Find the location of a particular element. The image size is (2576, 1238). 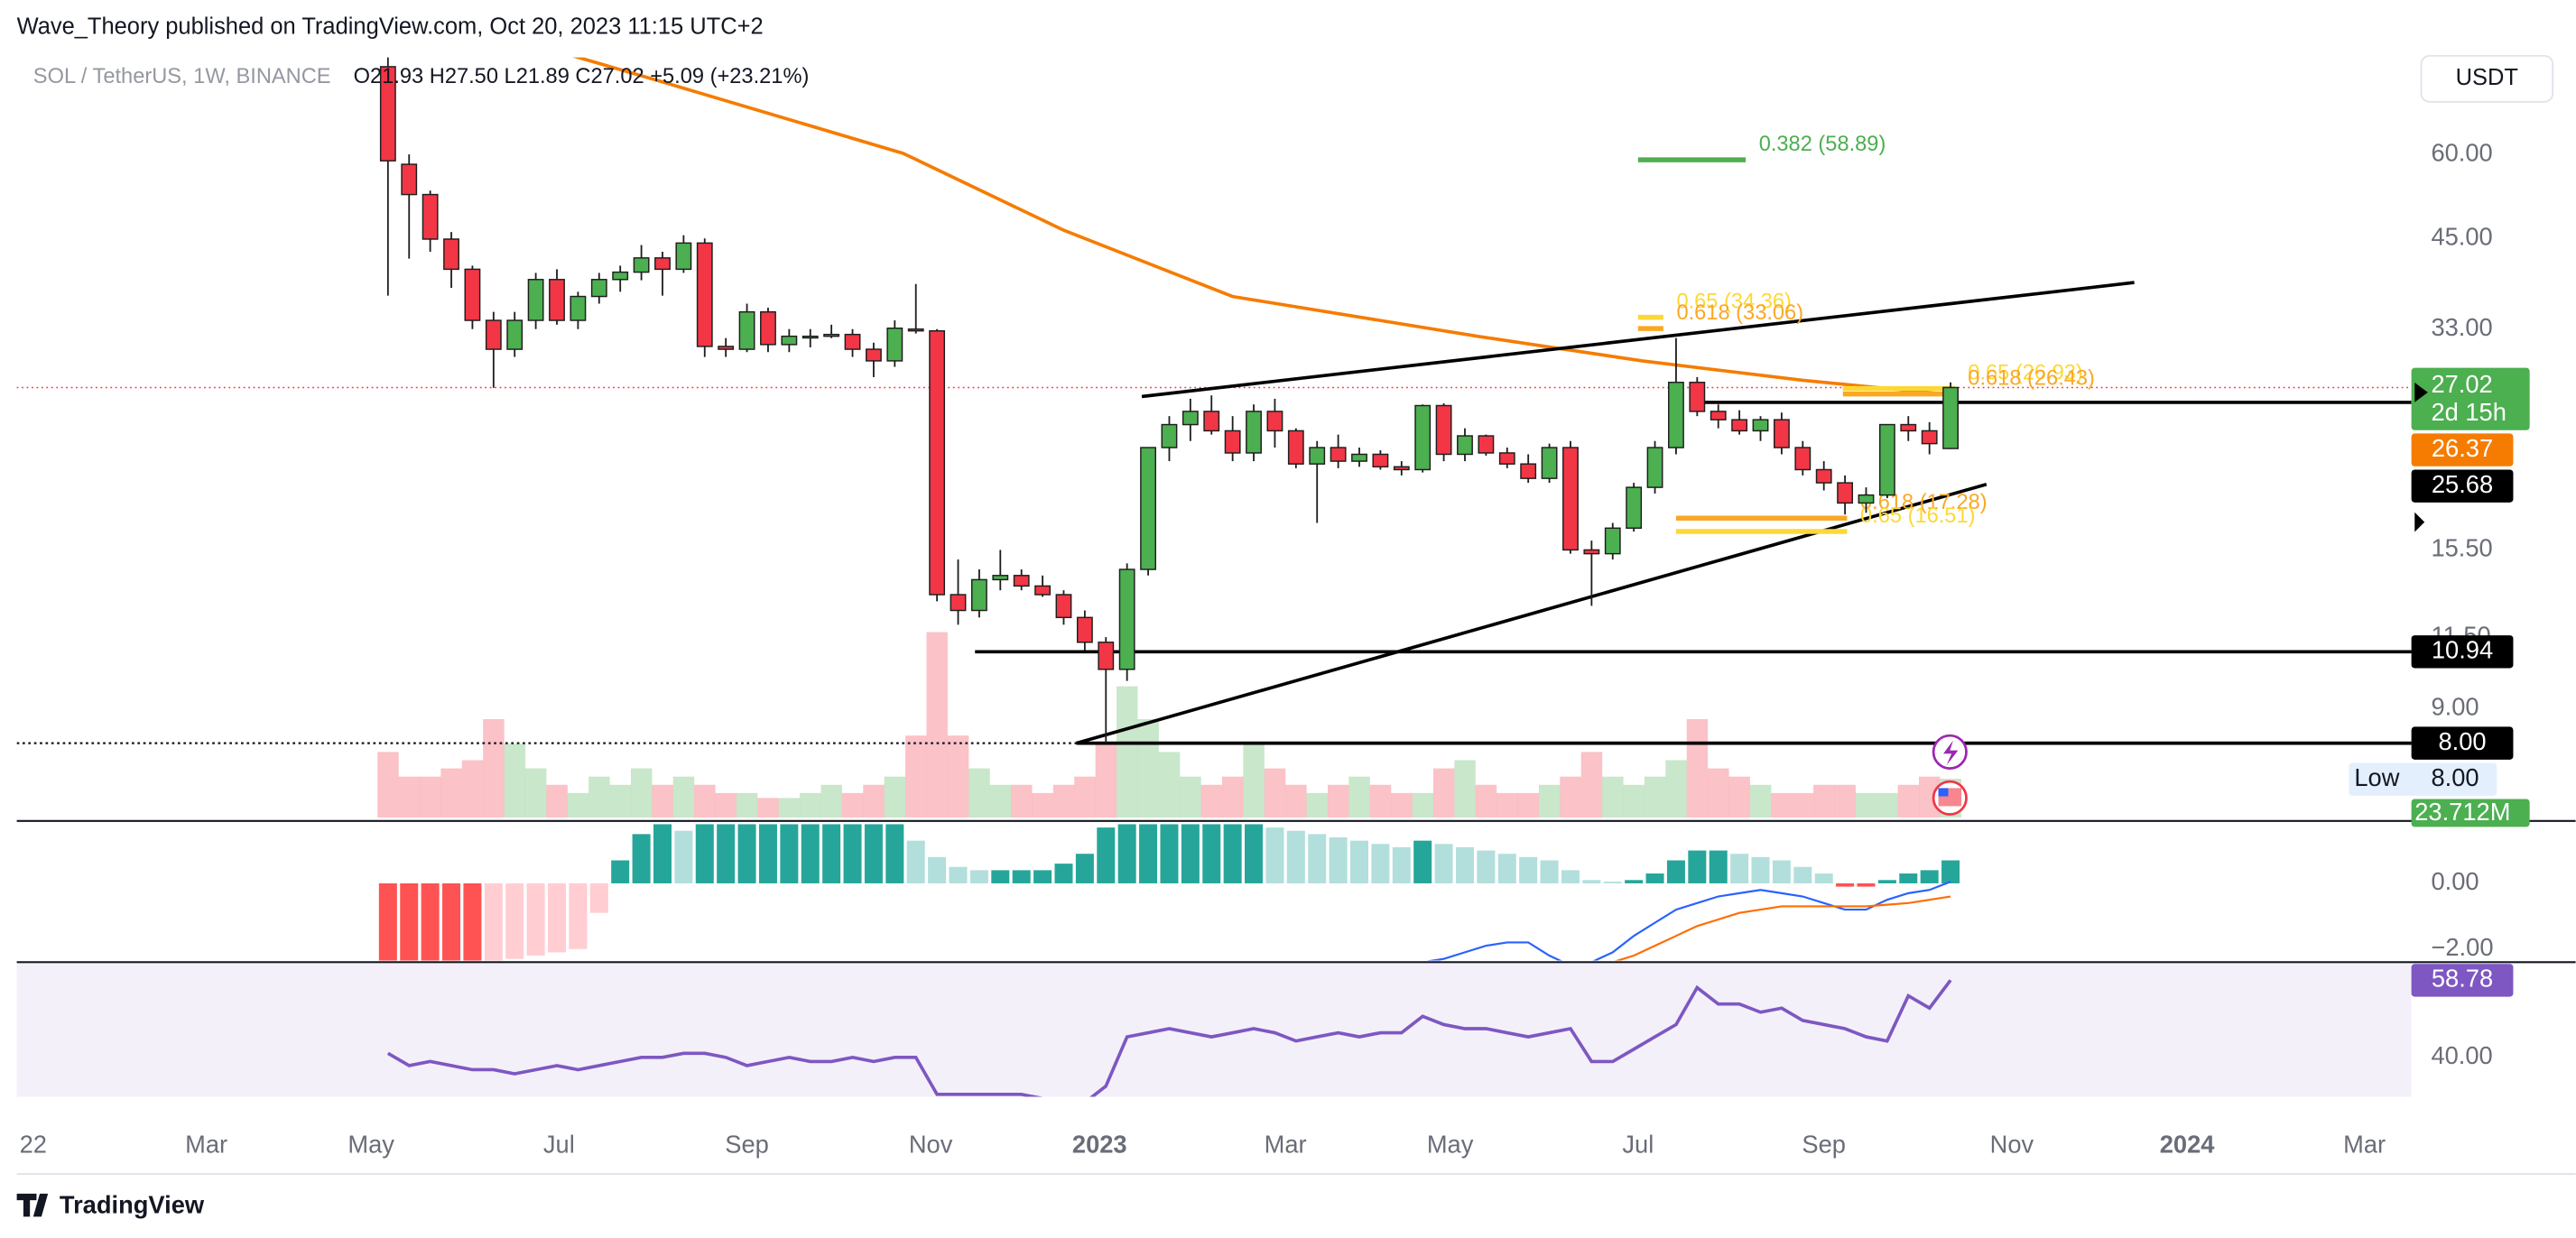

y-tick-label: 45.00 is located at coordinates (2461, 236).